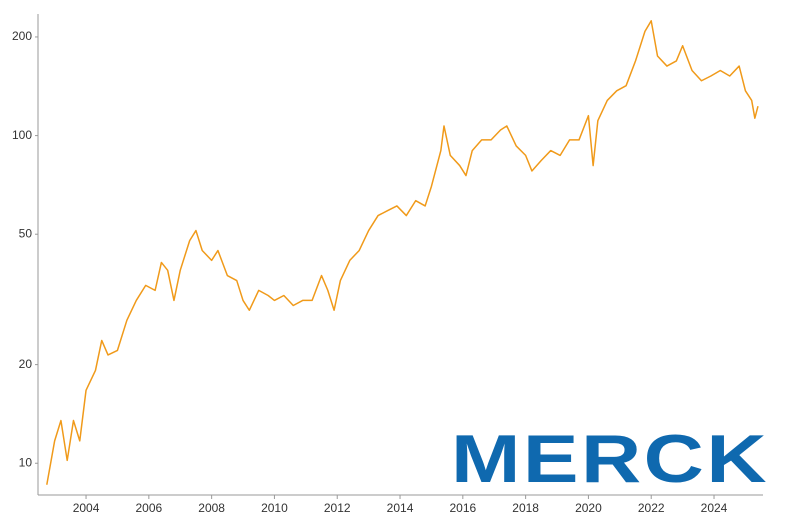 Image resolution: width=800 pixels, height=520 pixels. I want to click on x-tick-label: 2016, so click(462, 508).